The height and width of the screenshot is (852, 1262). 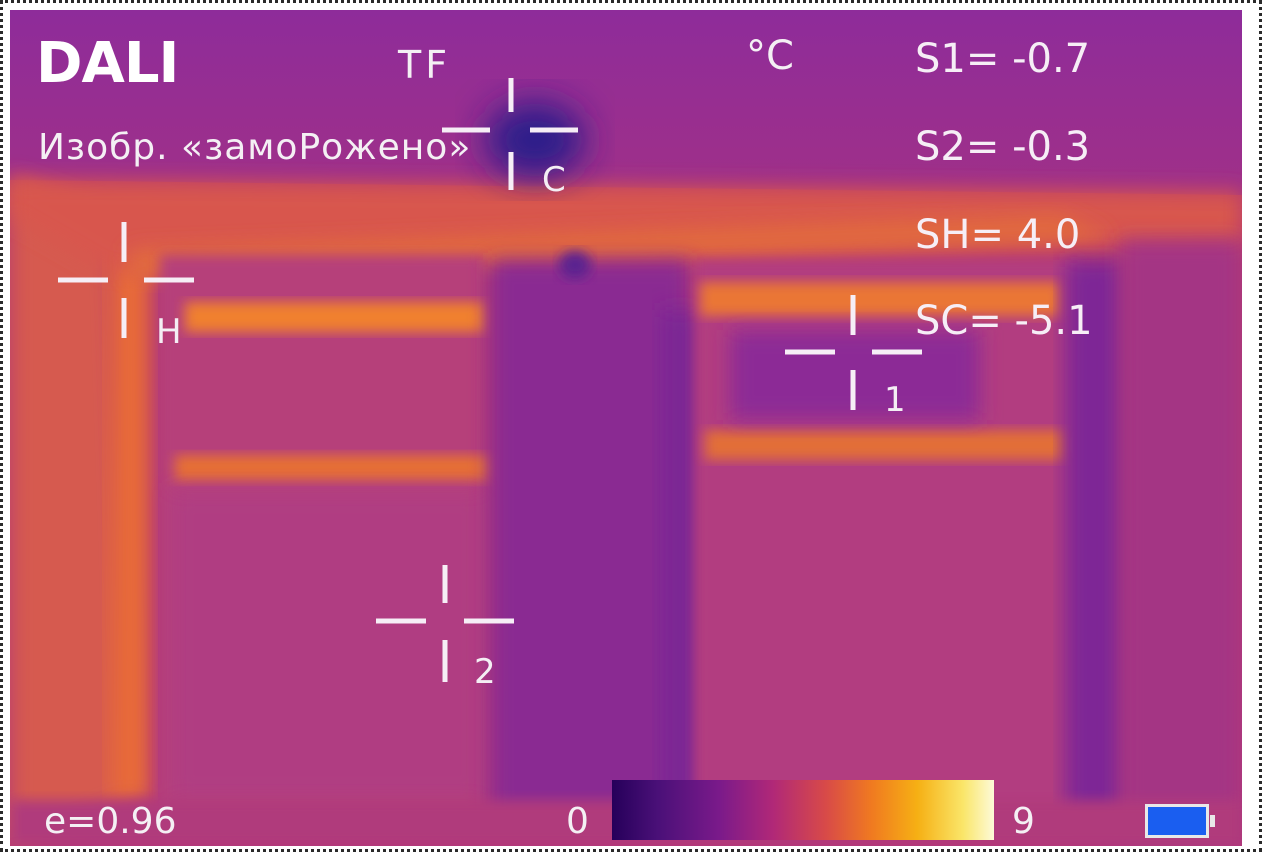 What do you see at coordinates (107, 63) in the screenshot?
I see `brand-logo: DALI` at bounding box center [107, 63].